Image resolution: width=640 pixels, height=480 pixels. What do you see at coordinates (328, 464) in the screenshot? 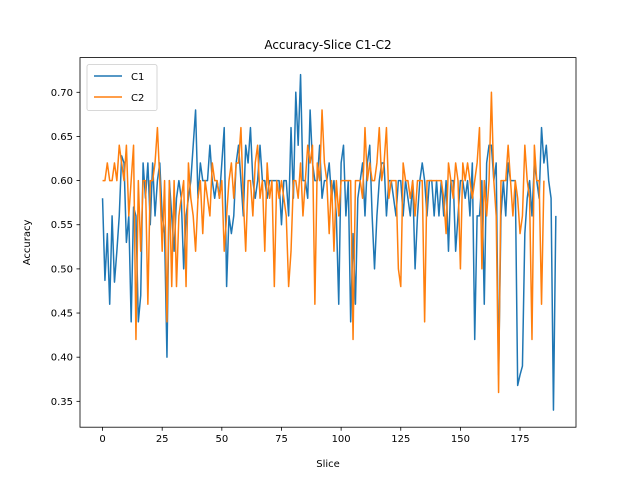
I see `x-axis-label: Slice` at bounding box center [328, 464].